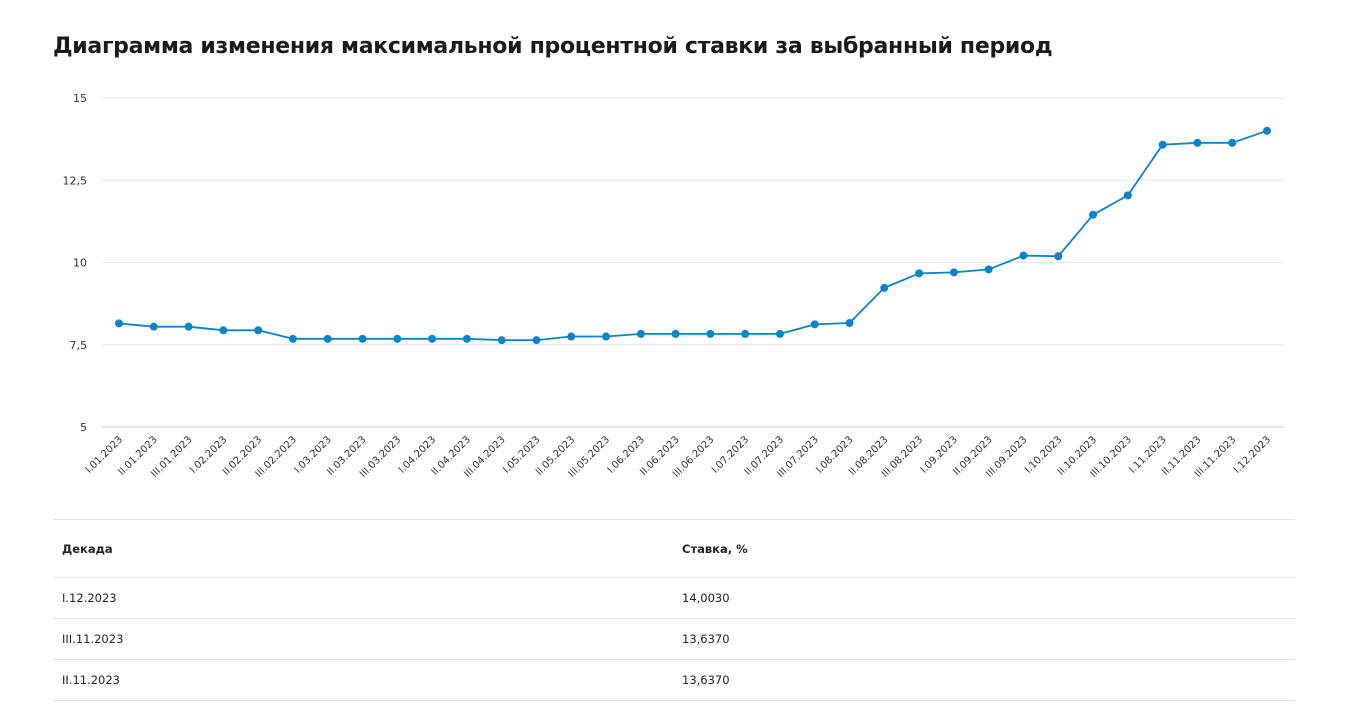 The height and width of the screenshot is (707, 1366). I want to click on y-tick-label: 7,5, so click(79, 345).